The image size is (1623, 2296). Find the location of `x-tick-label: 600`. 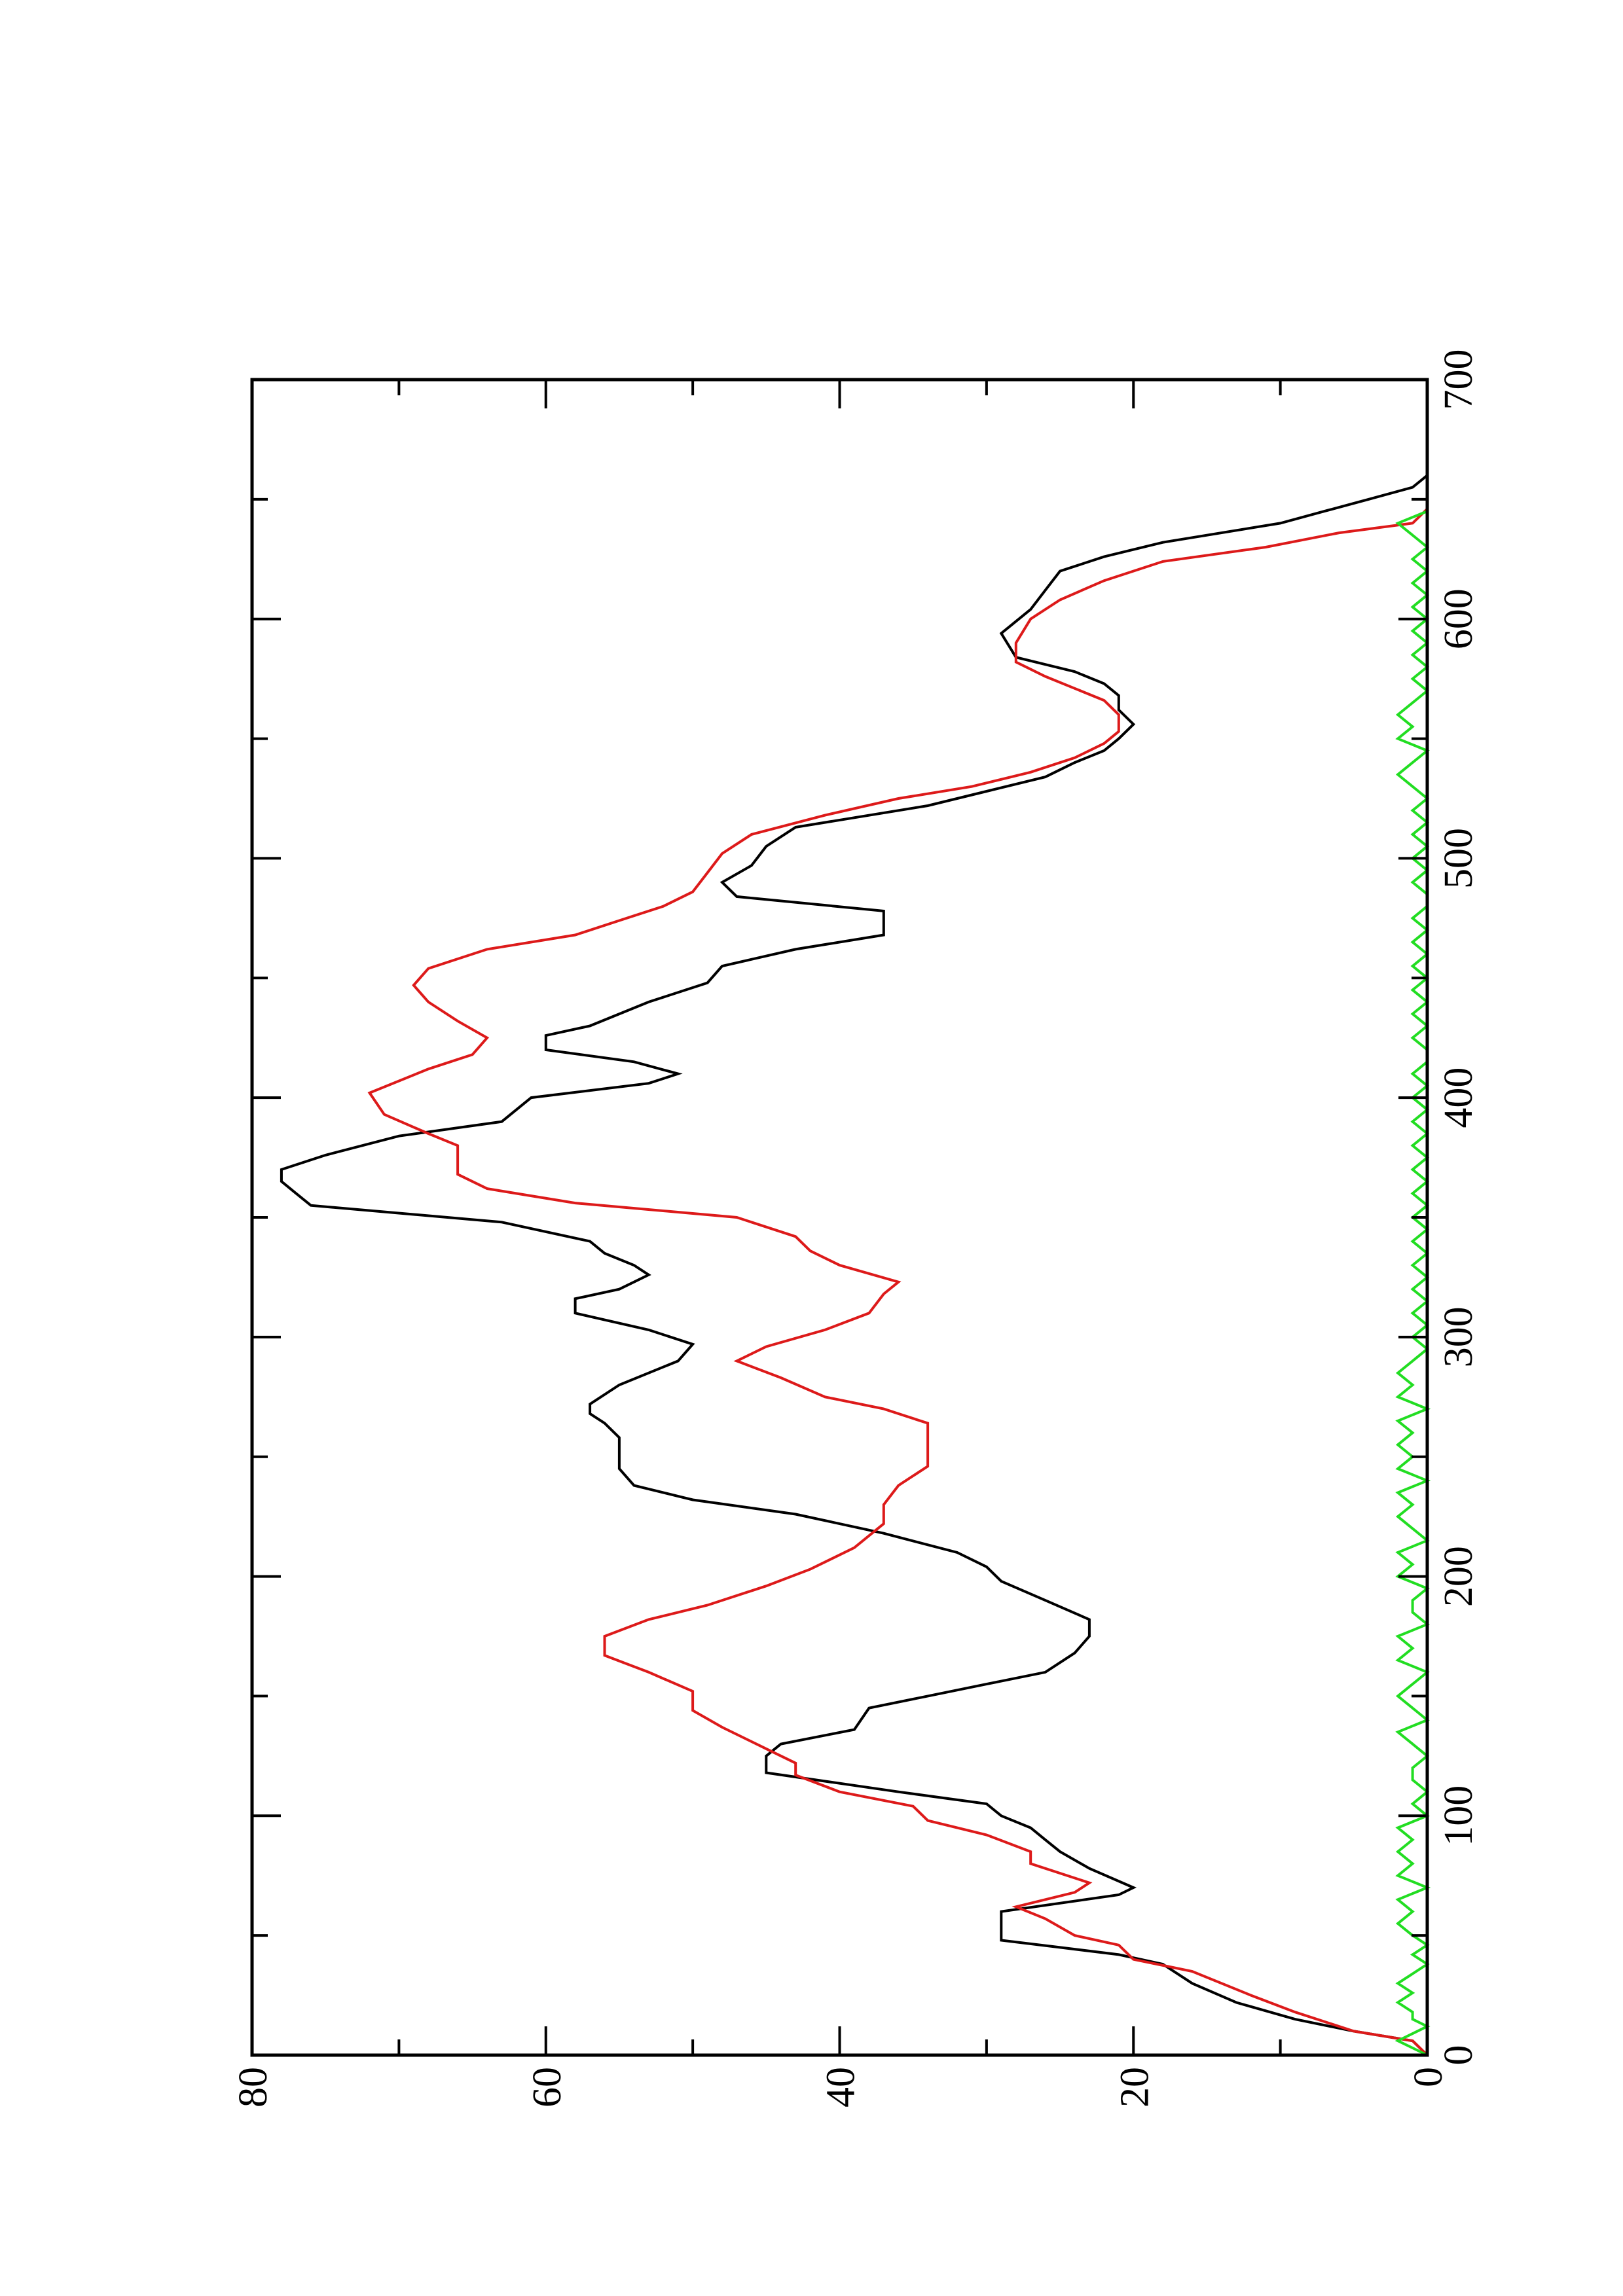

x-tick-label: 600 is located at coordinates (1458, 618).